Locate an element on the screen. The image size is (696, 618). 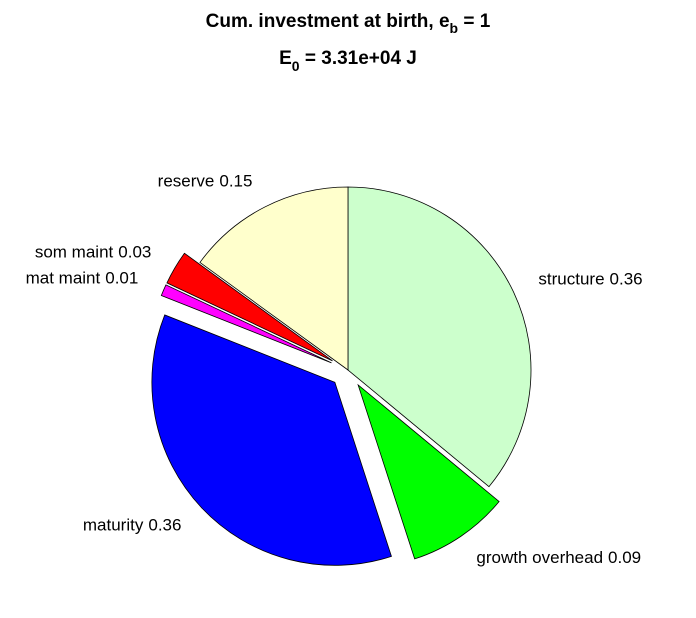
slice-name: som maint is located at coordinates (74, 252).